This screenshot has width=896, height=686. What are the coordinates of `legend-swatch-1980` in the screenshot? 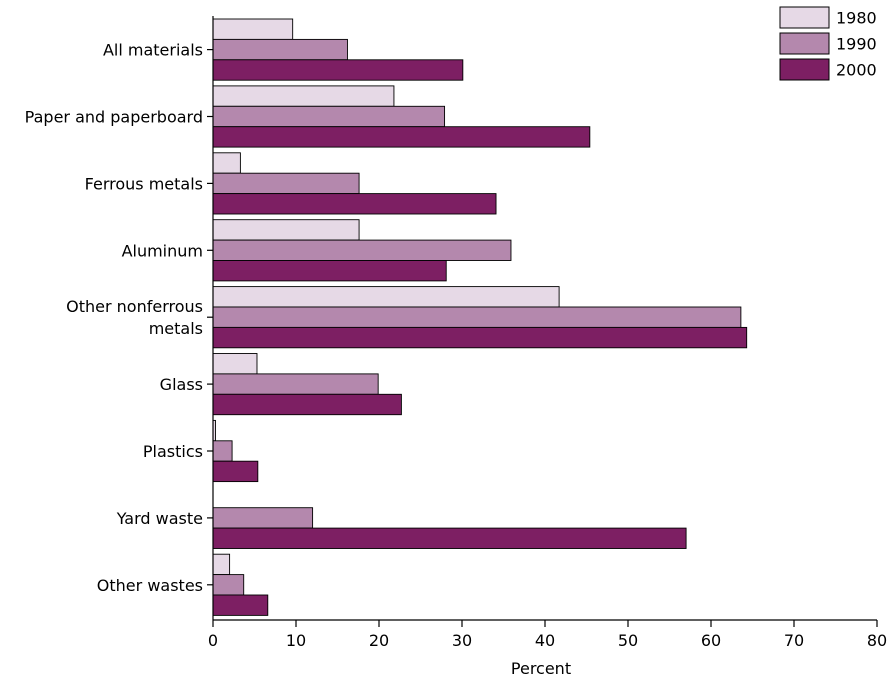 It's located at (804, 17).